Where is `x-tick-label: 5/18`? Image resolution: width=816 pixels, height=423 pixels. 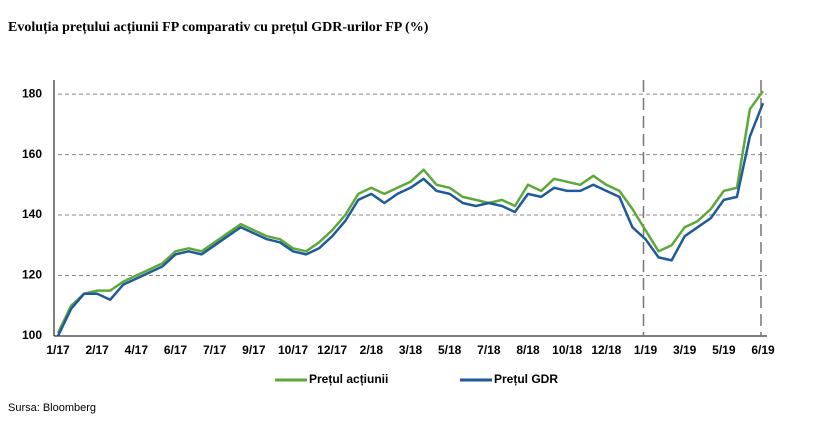
x-tick-label: 5/18 is located at coordinates (450, 350).